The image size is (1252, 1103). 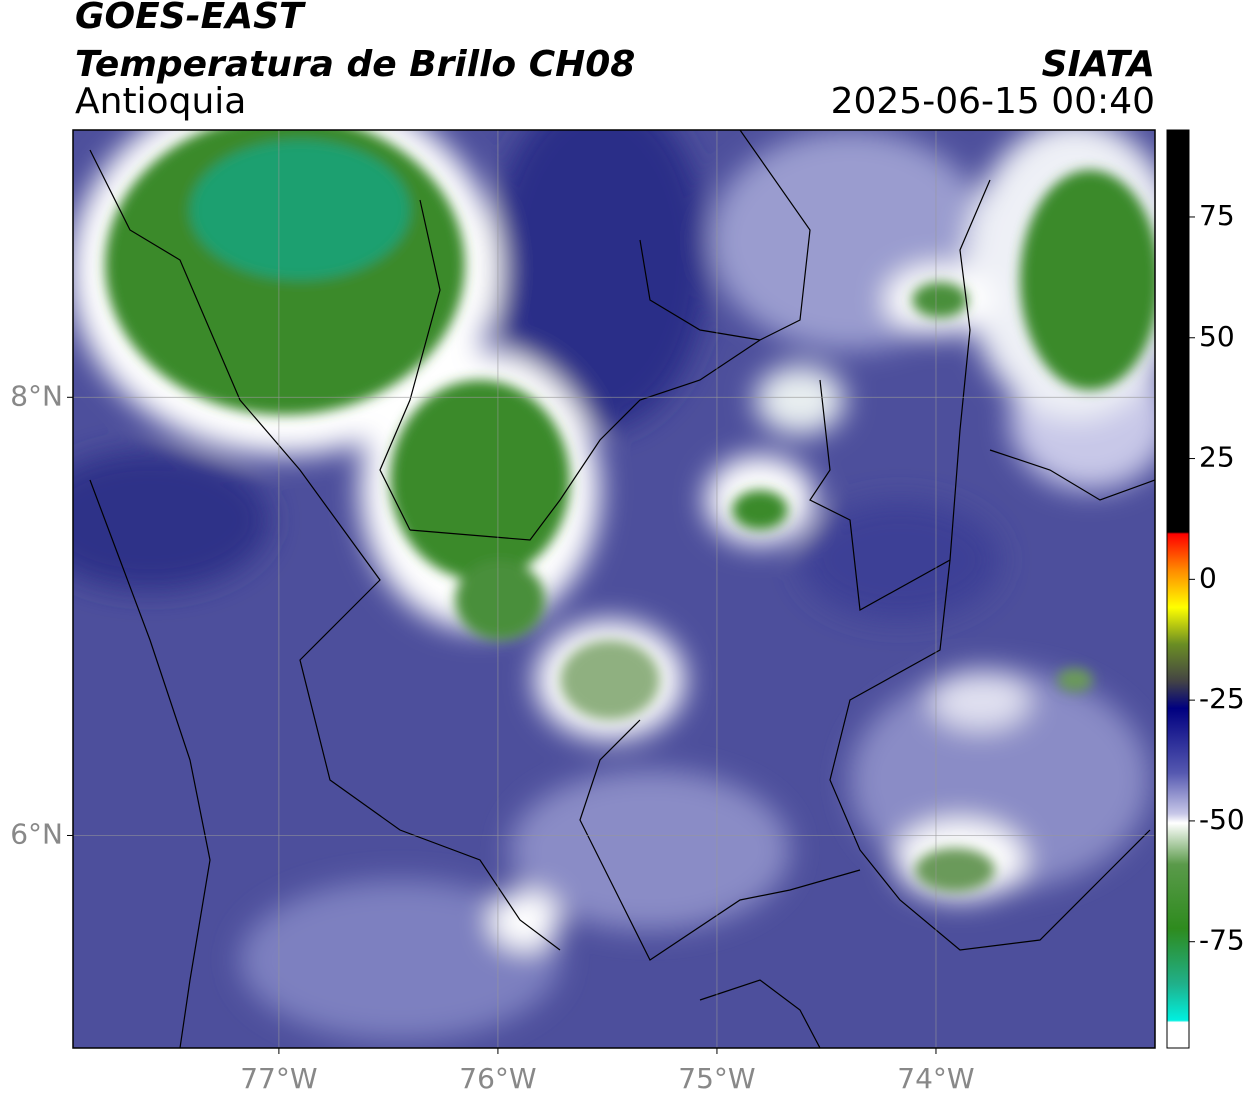 I want to click on colorbar, so click(x=1178, y=589).